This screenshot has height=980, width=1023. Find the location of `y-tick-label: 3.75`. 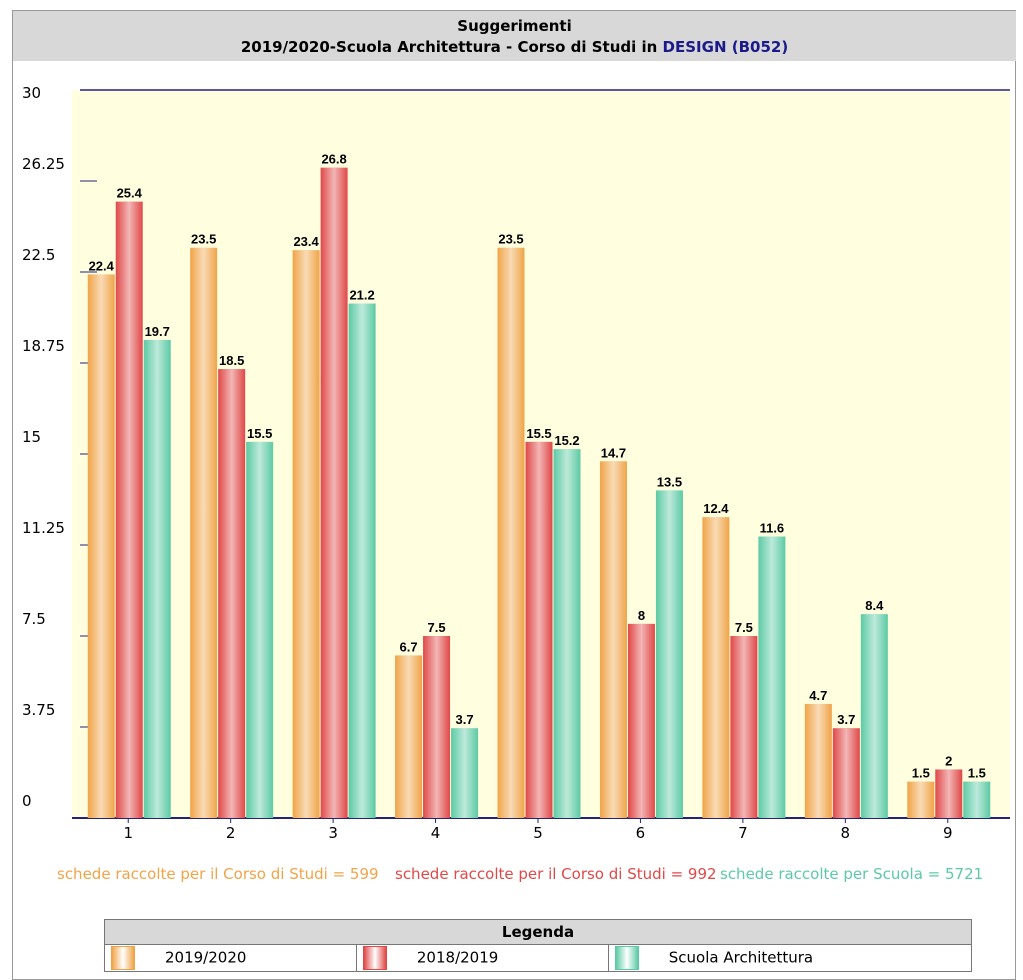

y-tick-label: 3.75 is located at coordinates (38, 710).